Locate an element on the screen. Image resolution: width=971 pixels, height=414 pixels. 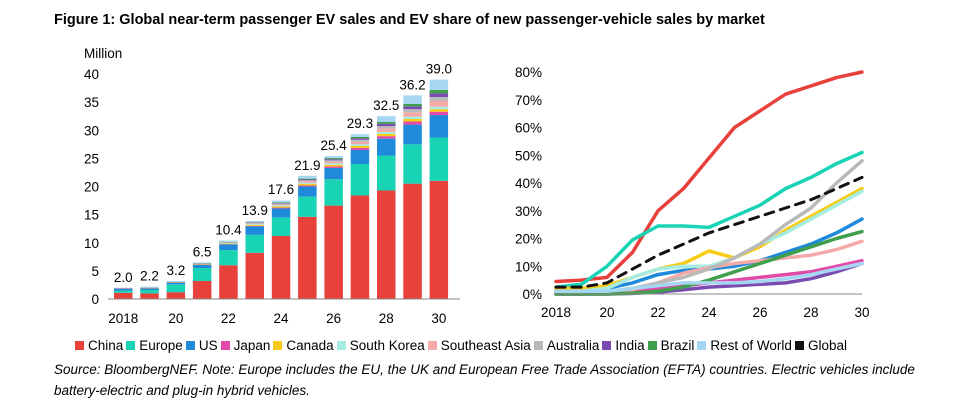
bar-y-tick-label: 15 is located at coordinates (91, 215).